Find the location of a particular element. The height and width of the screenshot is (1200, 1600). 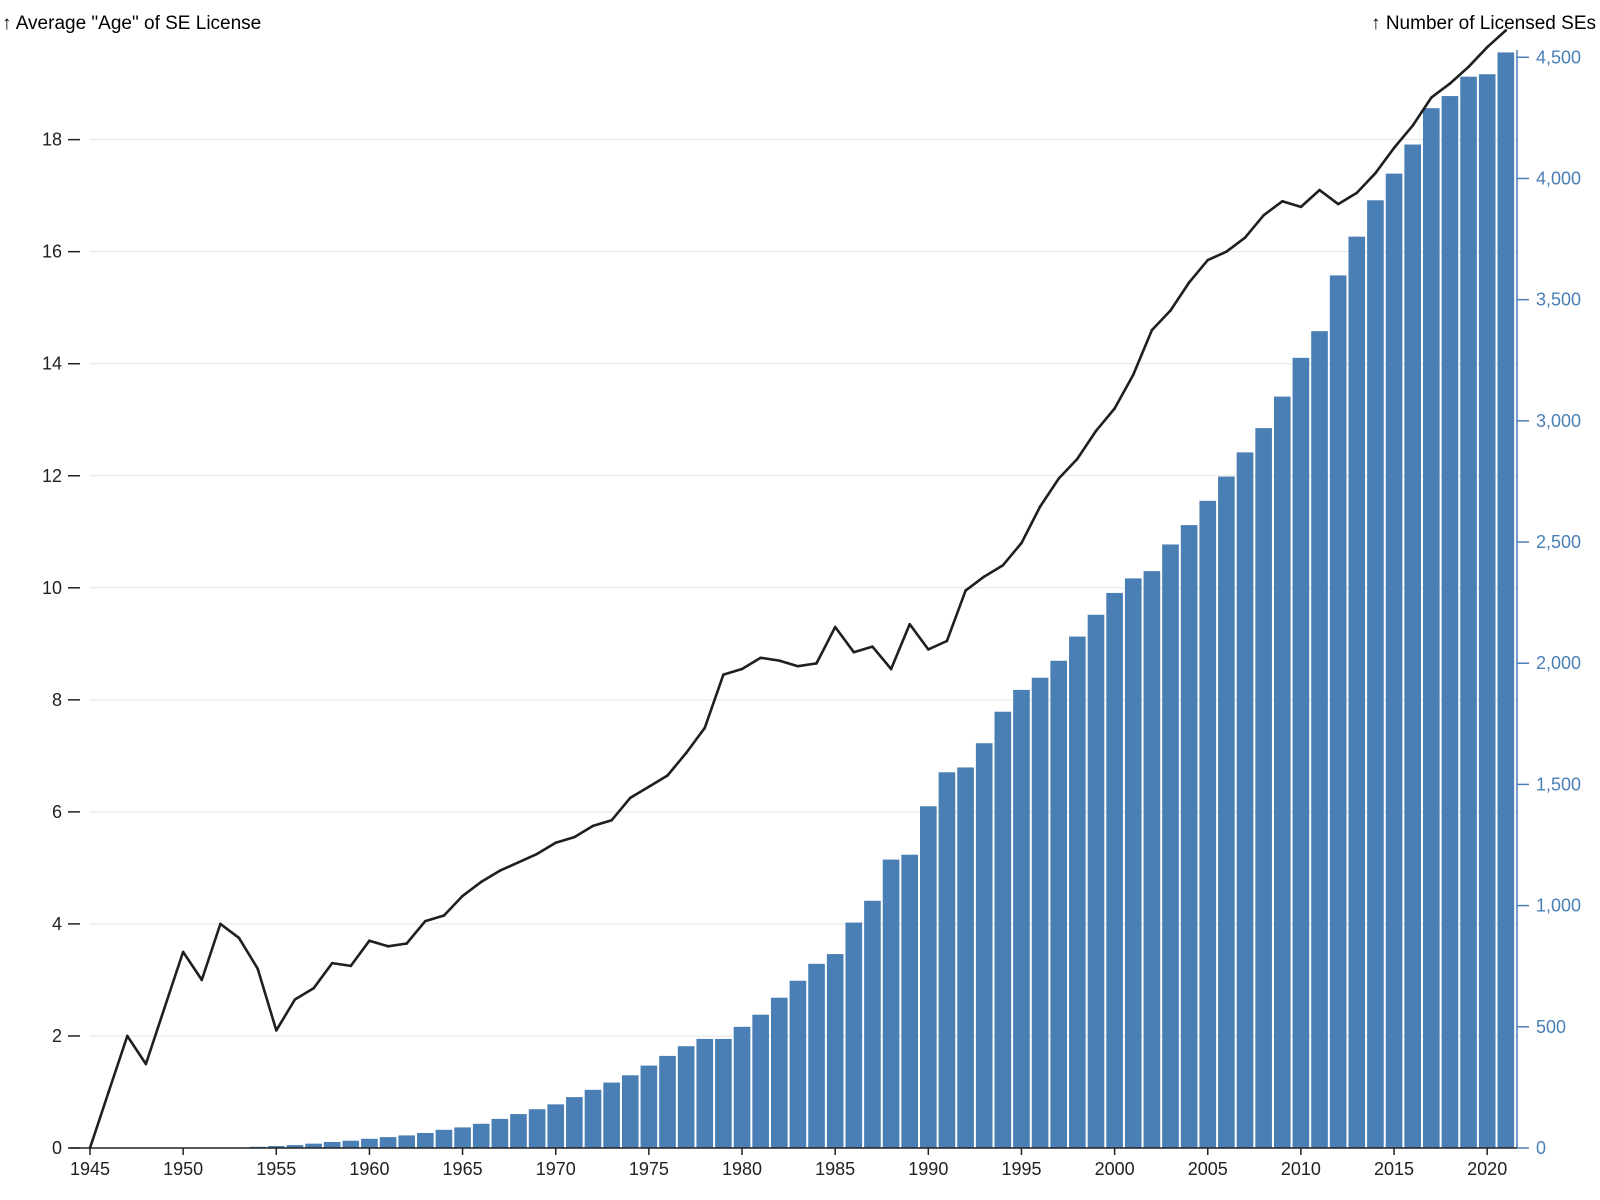

x-axis-tick-label: 2005 is located at coordinates (1208, 1169).